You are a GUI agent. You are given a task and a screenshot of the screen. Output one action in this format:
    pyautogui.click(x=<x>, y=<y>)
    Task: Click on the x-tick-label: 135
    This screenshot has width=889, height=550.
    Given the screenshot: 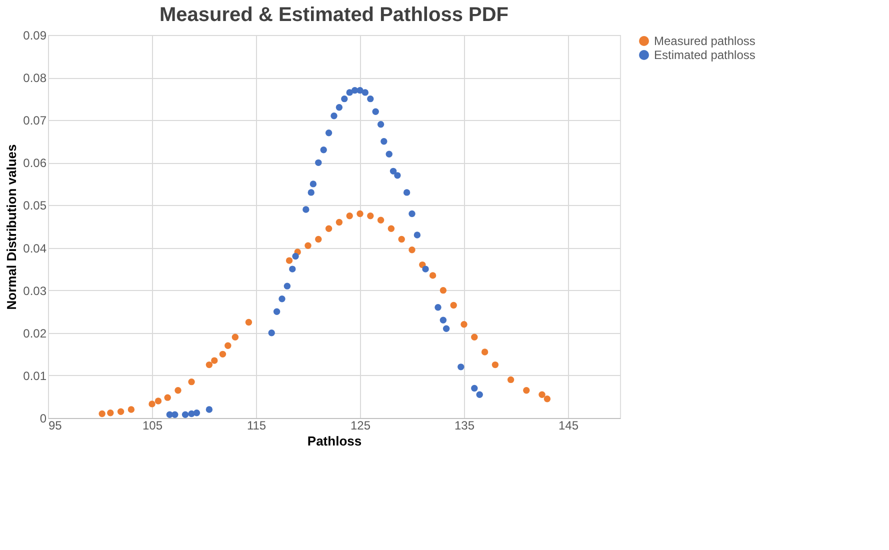 What is the action you would take?
    pyautogui.click(x=464, y=425)
    